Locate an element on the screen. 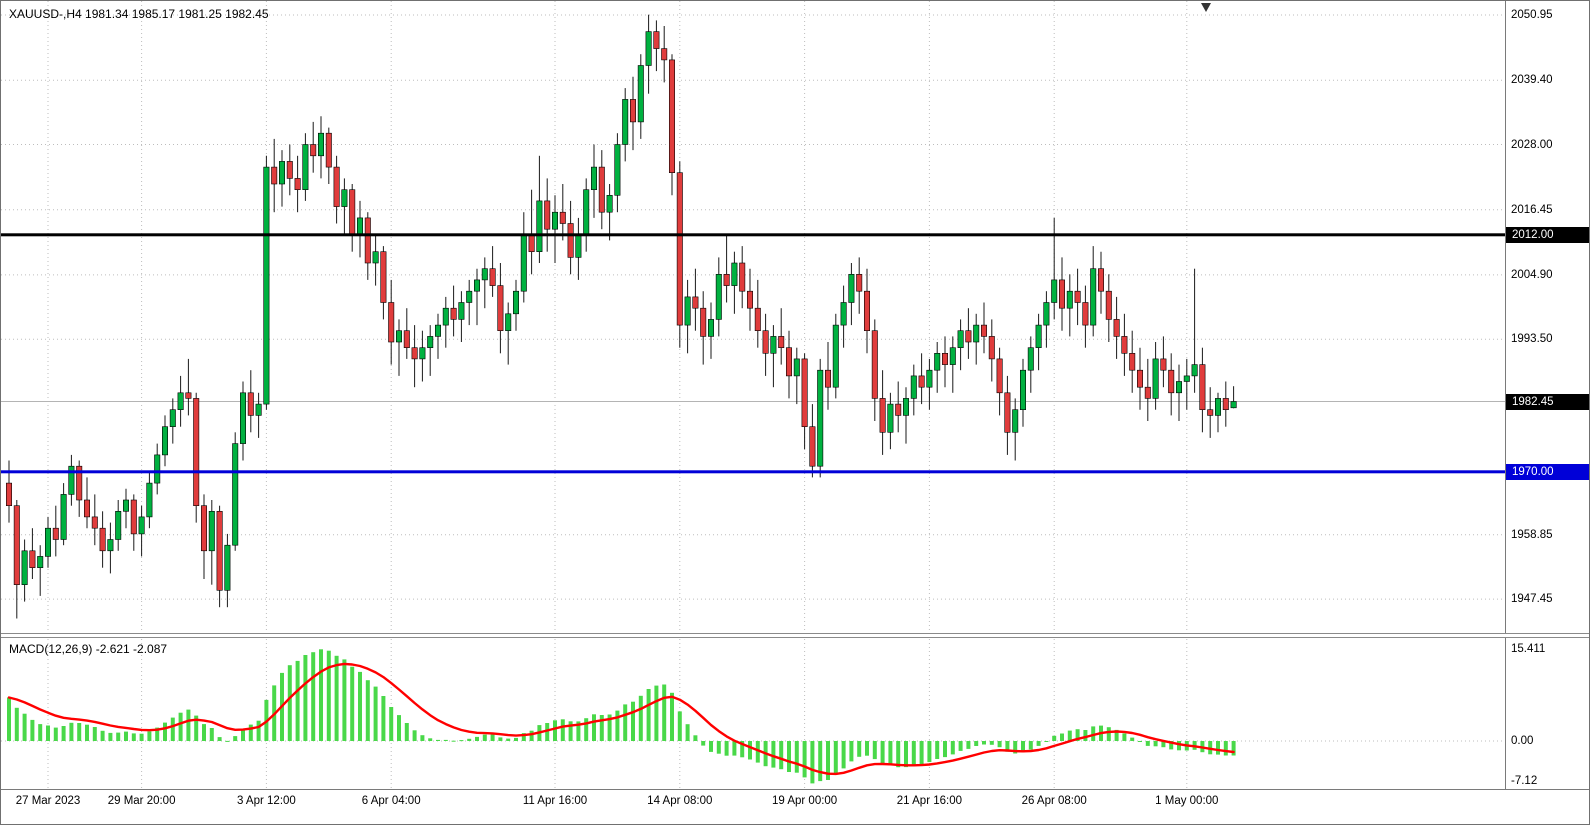  price-axis-label: 2028.00 is located at coordinates (1532, 144).